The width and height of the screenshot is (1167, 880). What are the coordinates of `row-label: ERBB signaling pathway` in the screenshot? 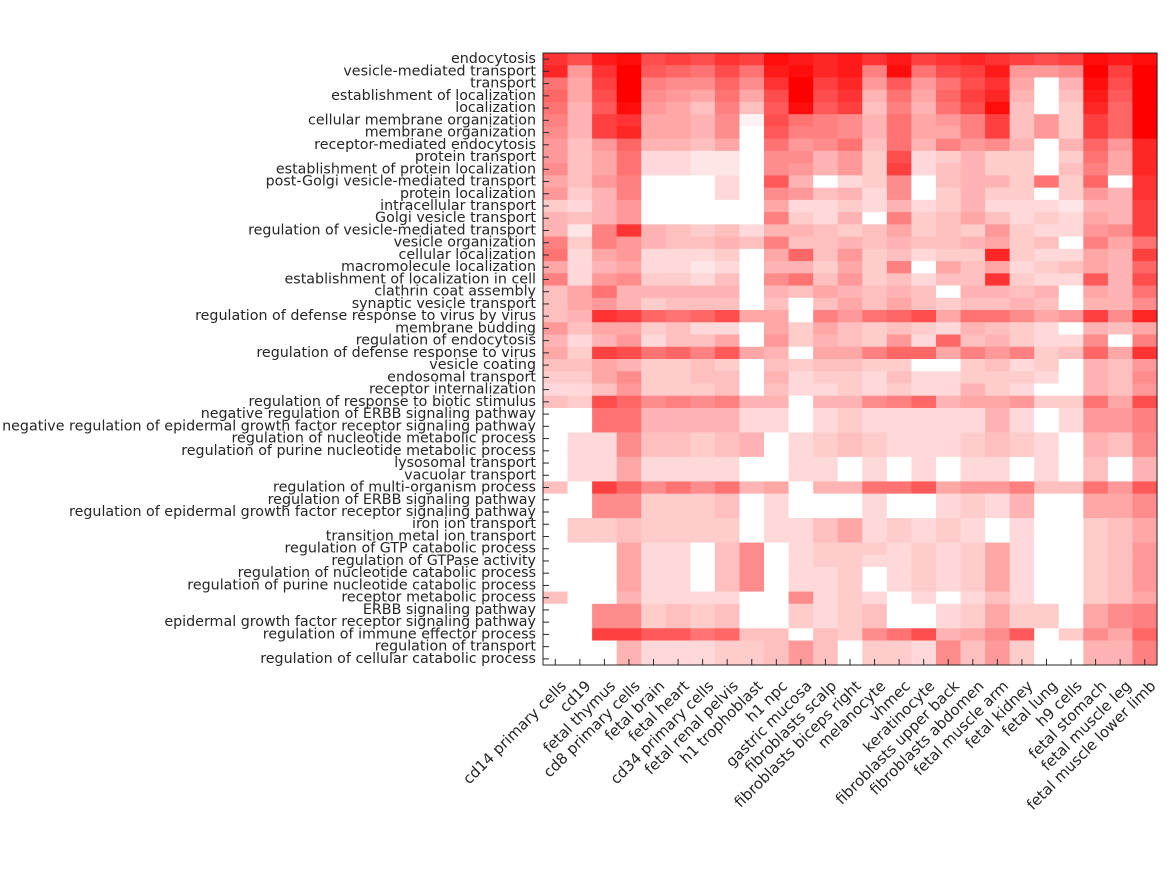 It's located at (450, 610).